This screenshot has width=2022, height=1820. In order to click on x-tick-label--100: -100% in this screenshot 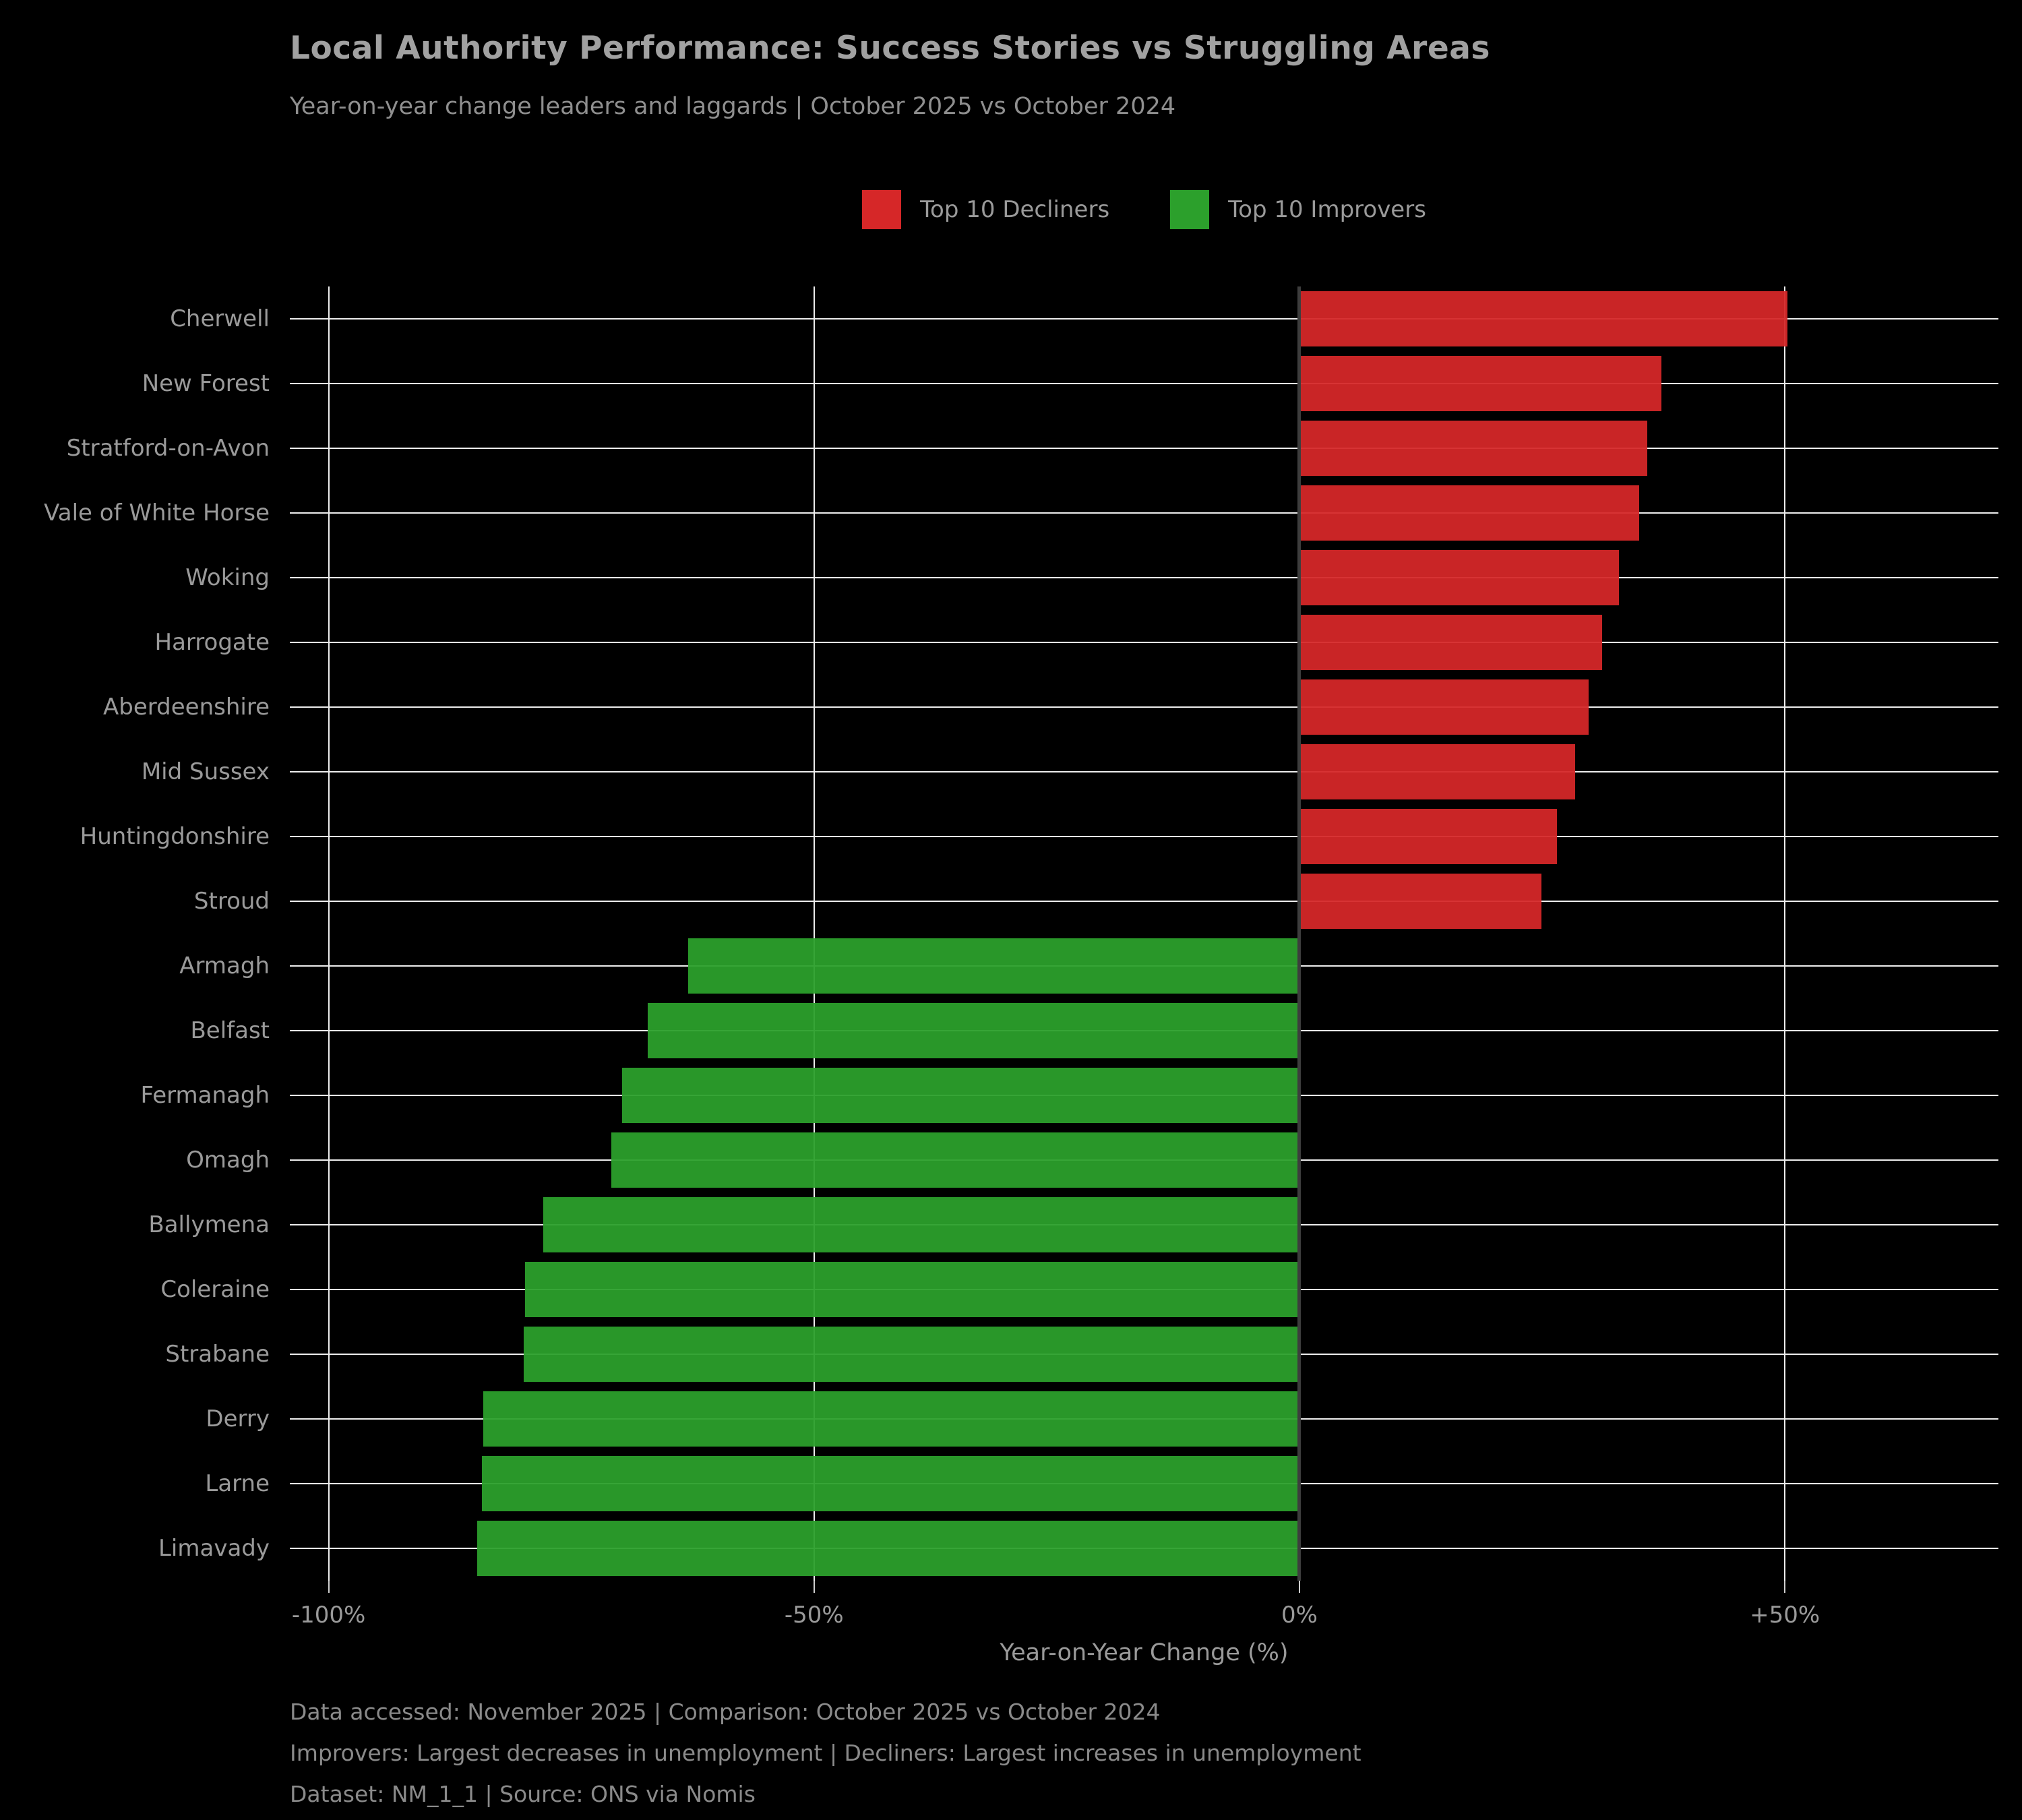, I will do `click(328, 1615)`.